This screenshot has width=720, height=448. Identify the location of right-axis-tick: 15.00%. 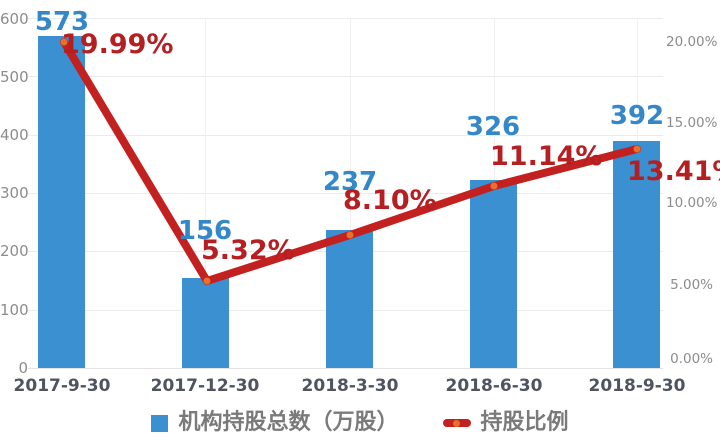
(692, 123).